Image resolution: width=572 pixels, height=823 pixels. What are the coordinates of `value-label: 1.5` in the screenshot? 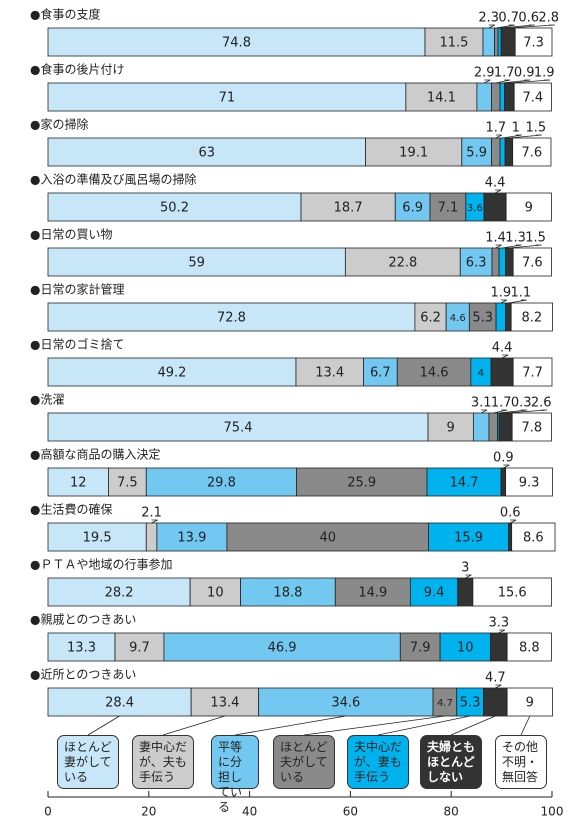 It's located at (535, 238).